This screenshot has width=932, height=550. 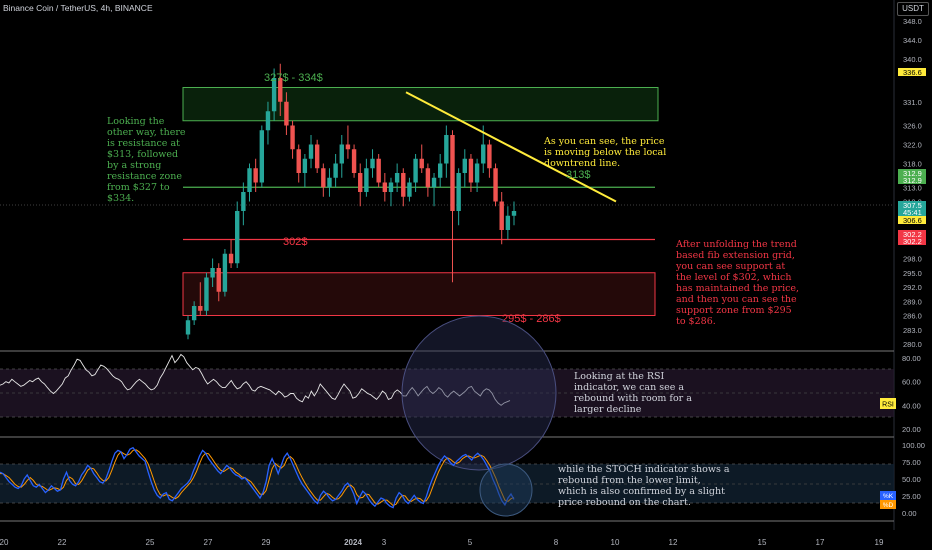 What do you see at coordinates (911, 358) in the screenshot?
I see `rsi-tick-label: 80.00` at bounding box center [911, 358].